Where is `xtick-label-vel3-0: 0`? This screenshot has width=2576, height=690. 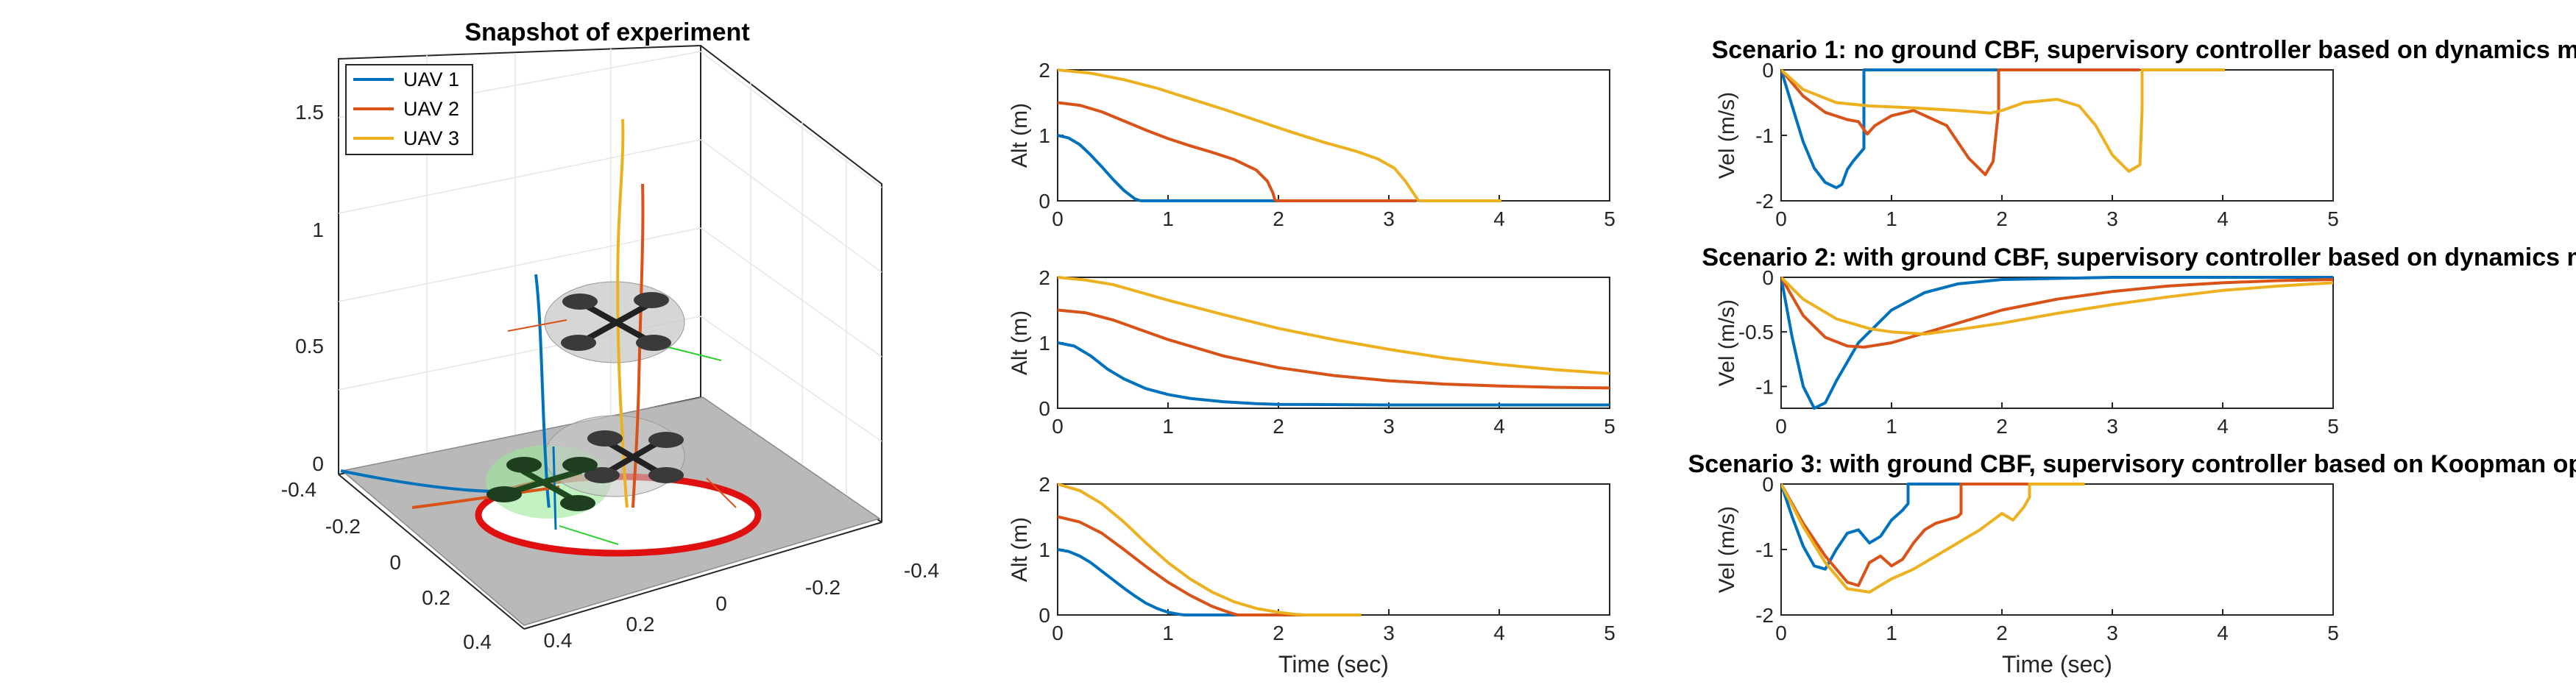 xtick-label-vel3-0: 0 is located at coordinates (1781, 633).